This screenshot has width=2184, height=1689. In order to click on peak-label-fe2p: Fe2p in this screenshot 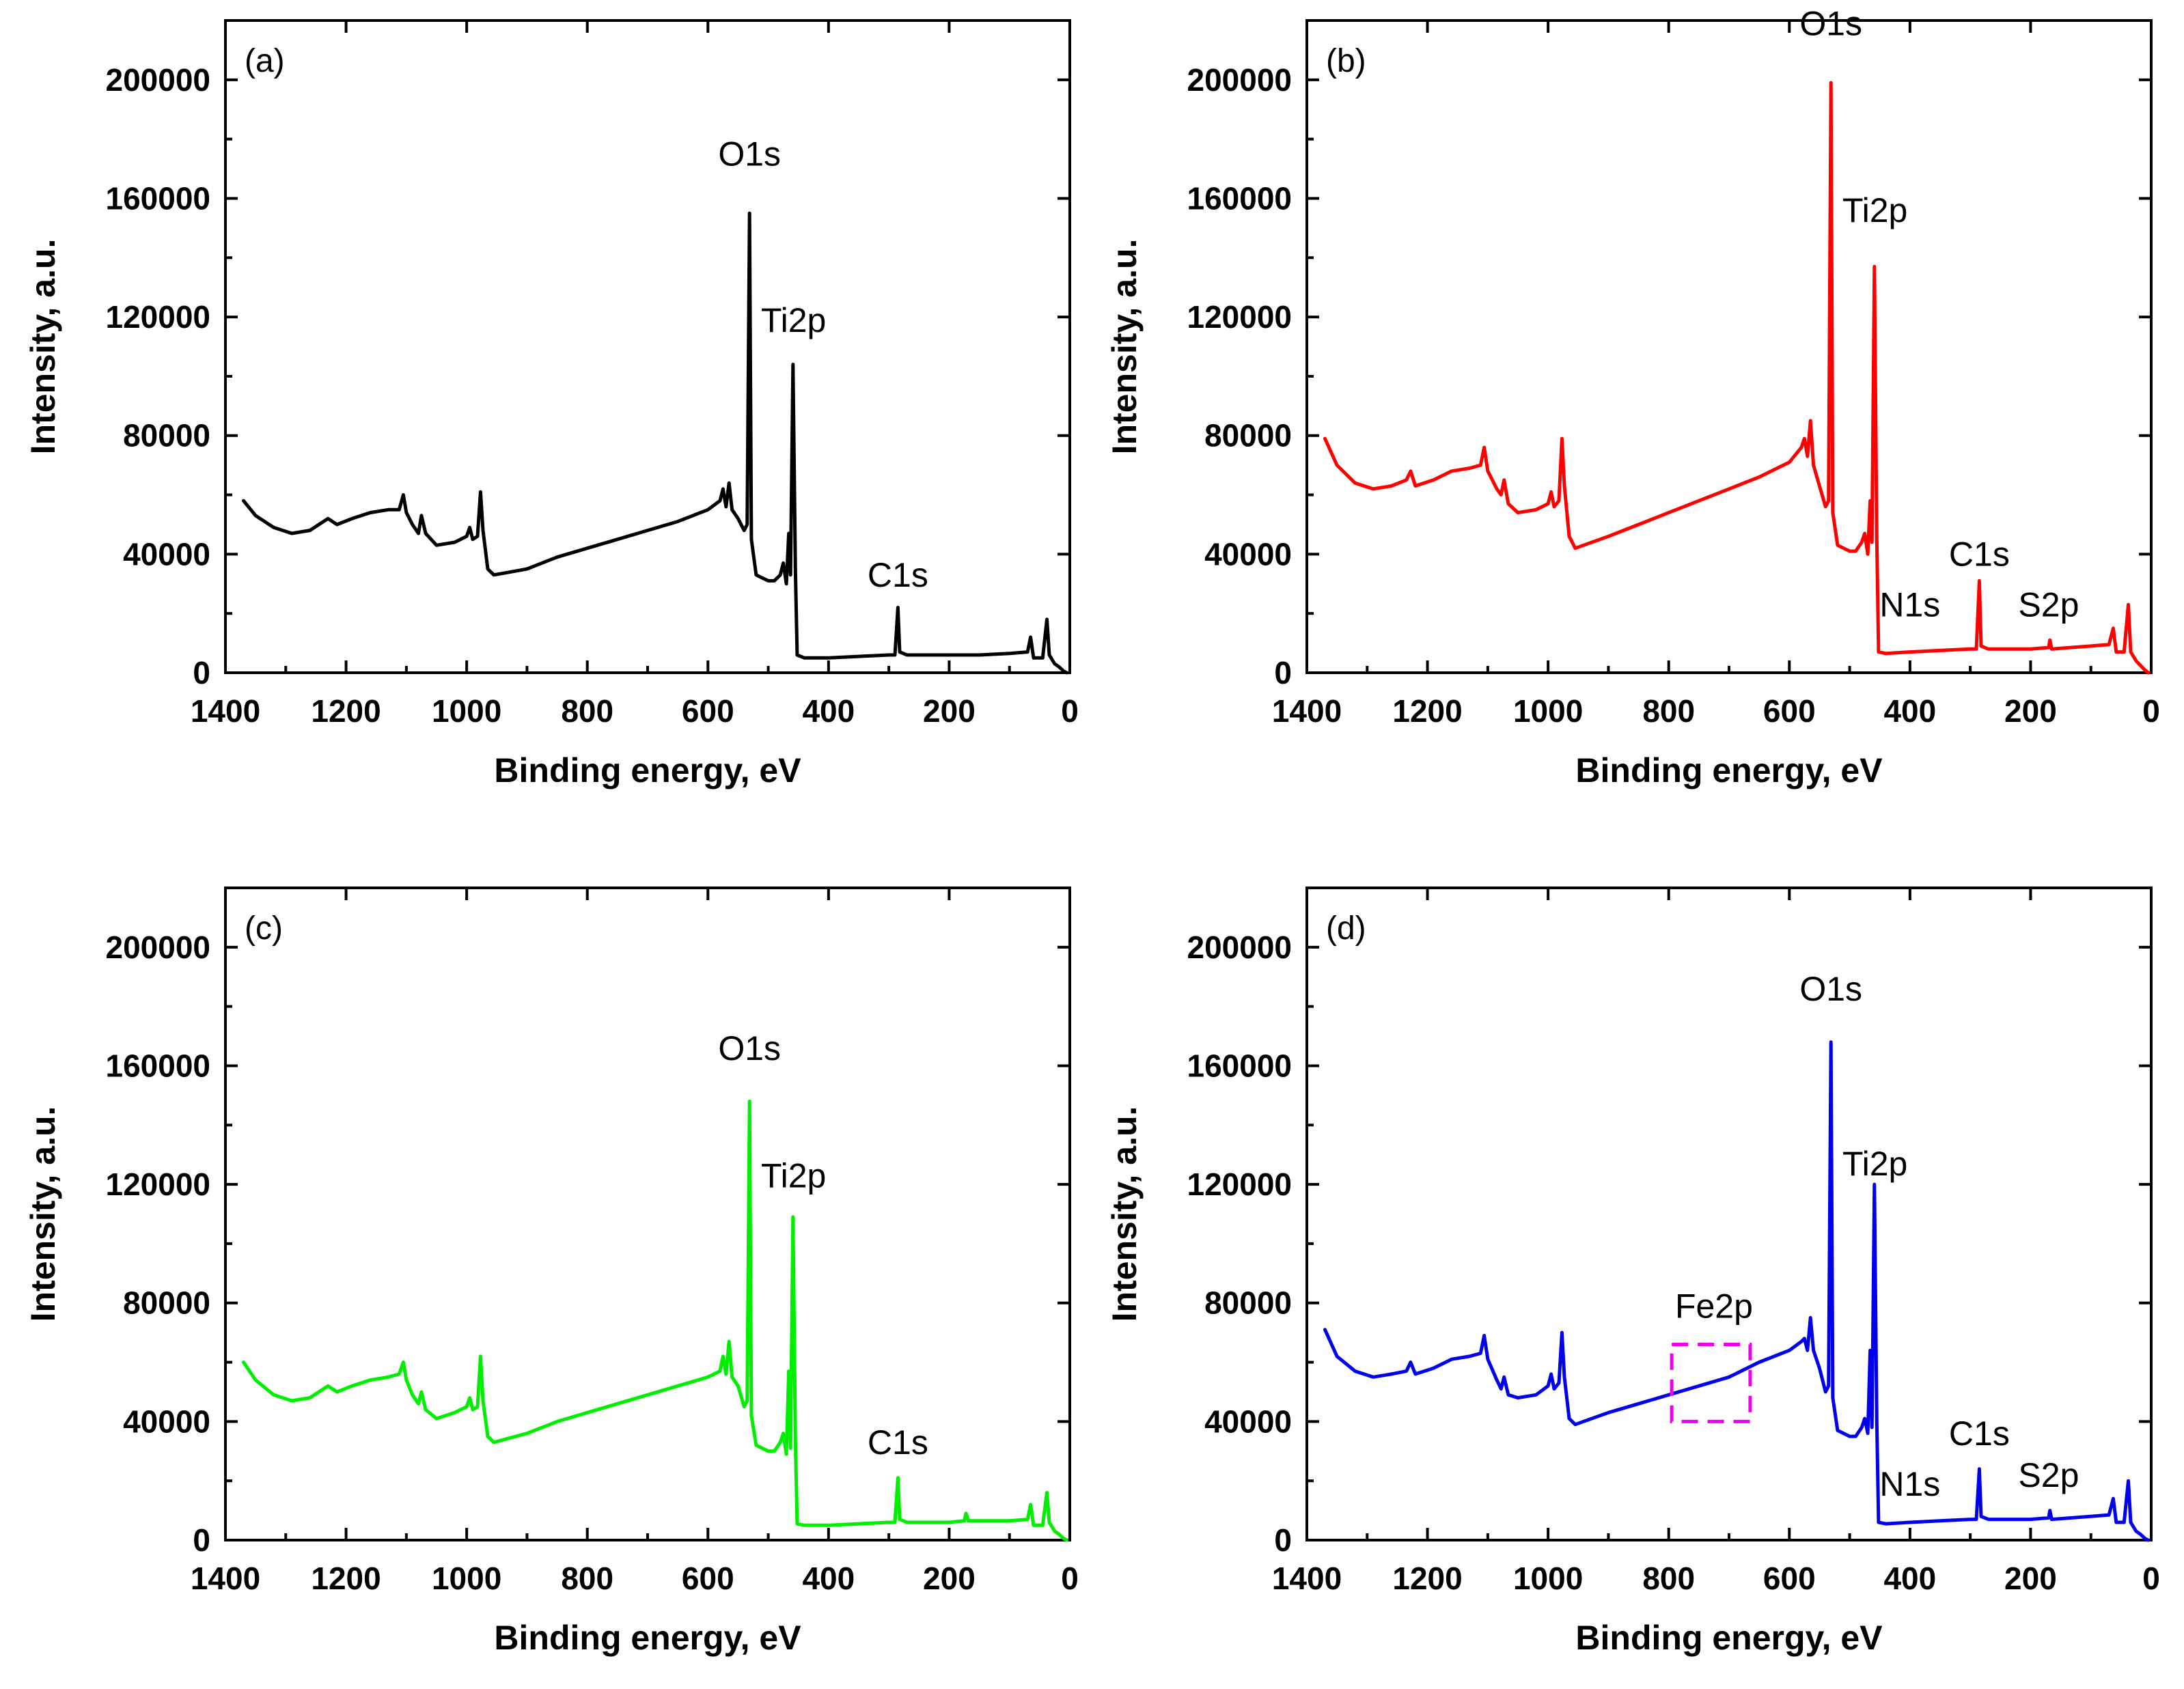, I will do `click(1714, 1306)`.